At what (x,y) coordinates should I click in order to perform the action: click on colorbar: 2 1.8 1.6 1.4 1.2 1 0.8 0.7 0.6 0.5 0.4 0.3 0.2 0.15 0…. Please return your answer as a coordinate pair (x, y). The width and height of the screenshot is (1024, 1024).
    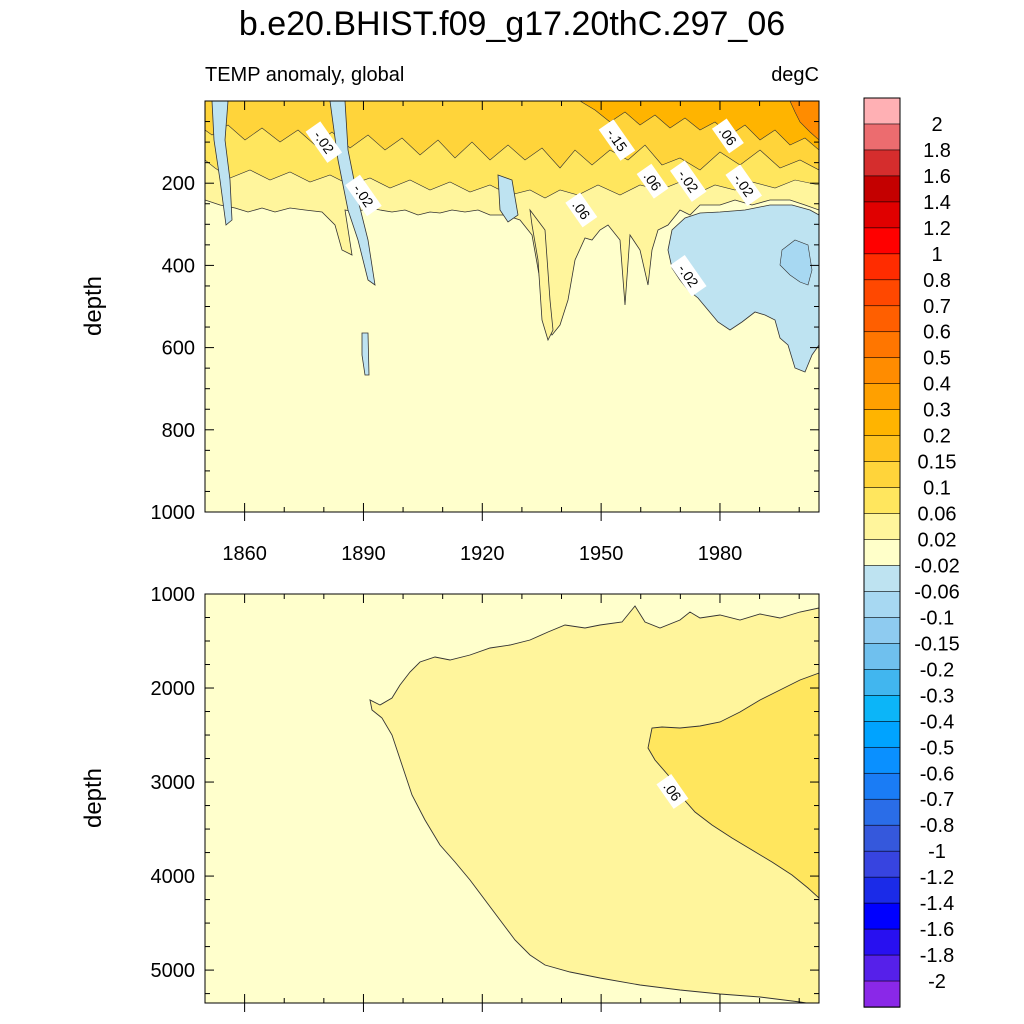
    Looking at the image, I should click on (911, 552).